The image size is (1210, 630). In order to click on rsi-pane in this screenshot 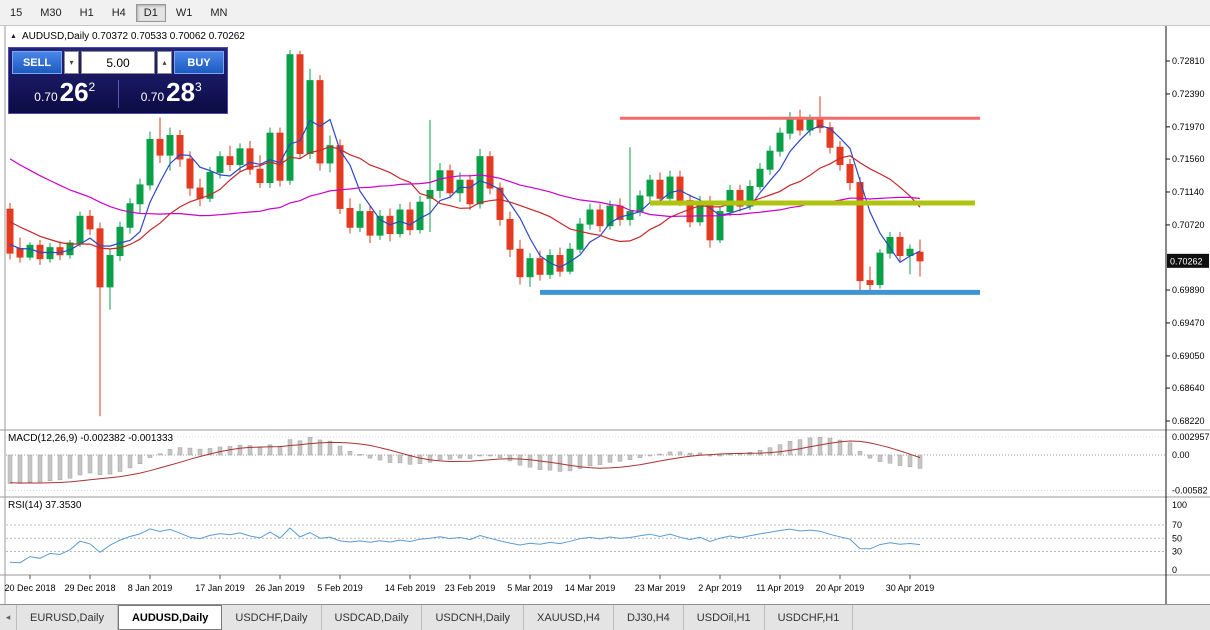, I will do `click(586, 544)`.